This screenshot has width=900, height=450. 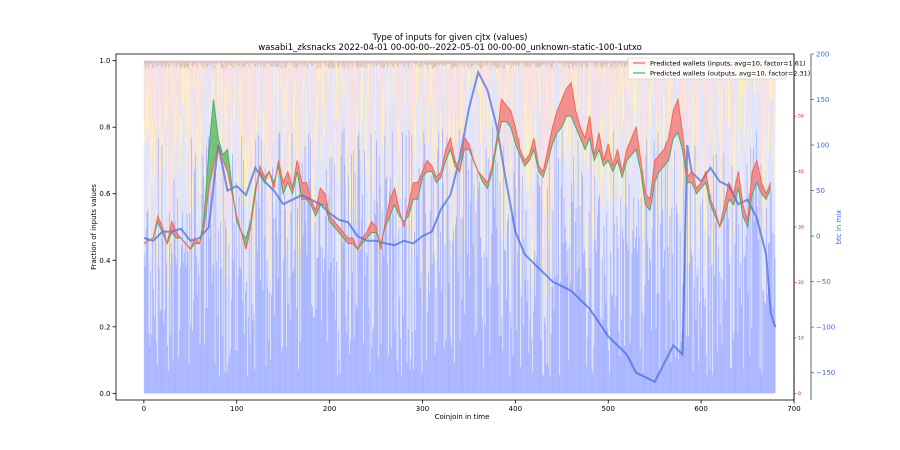 I want to click on x-tick-label: 200, so click(x=329, y=409).